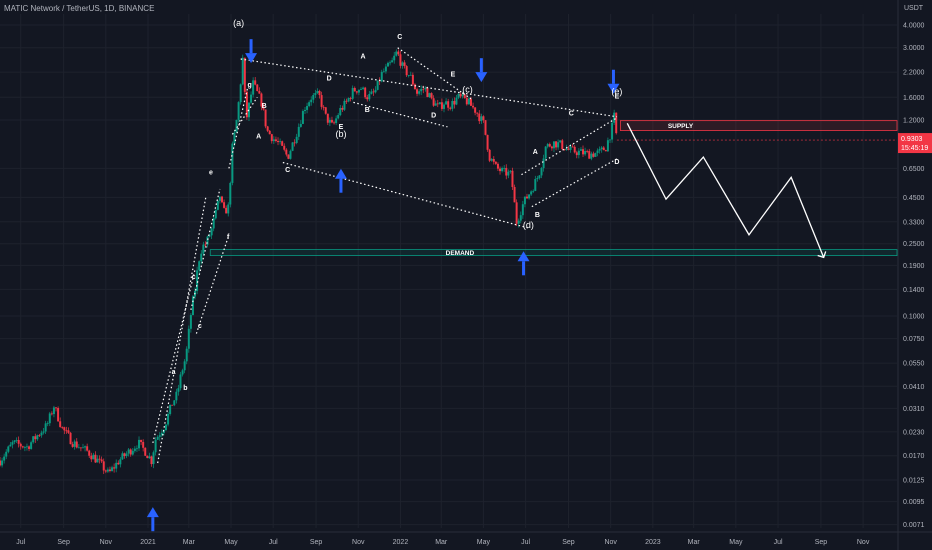  What do you see at coordinates (914, 169) in the screenshot?
I see `y-tick-label: 0.6500` at bounding box center [914, 169].